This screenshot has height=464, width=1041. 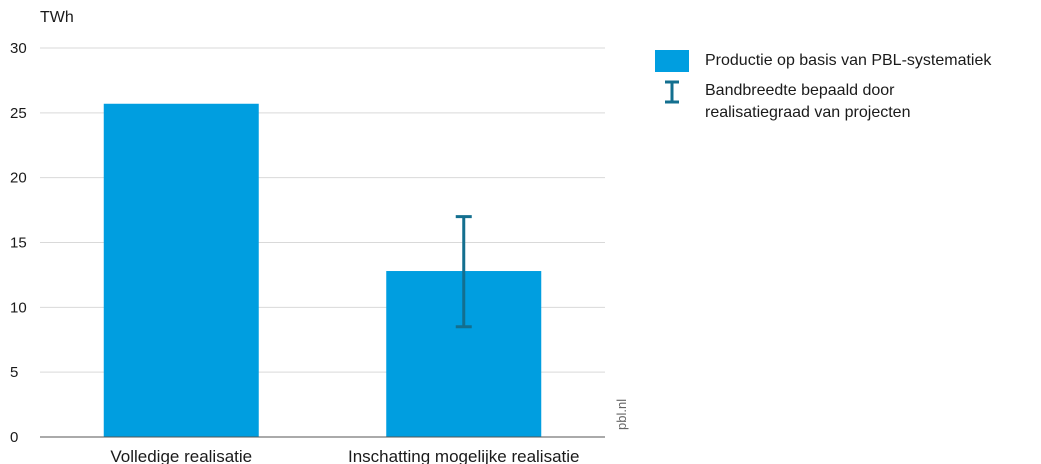 I want to click on y-tick-label: 0, so click(x=14, y=437).